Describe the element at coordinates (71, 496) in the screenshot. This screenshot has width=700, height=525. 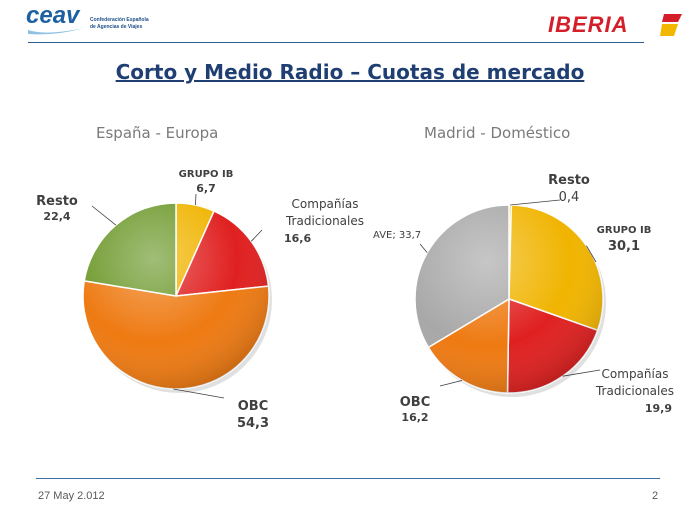
I see `footer-date: 27 May 2.012` at that location.